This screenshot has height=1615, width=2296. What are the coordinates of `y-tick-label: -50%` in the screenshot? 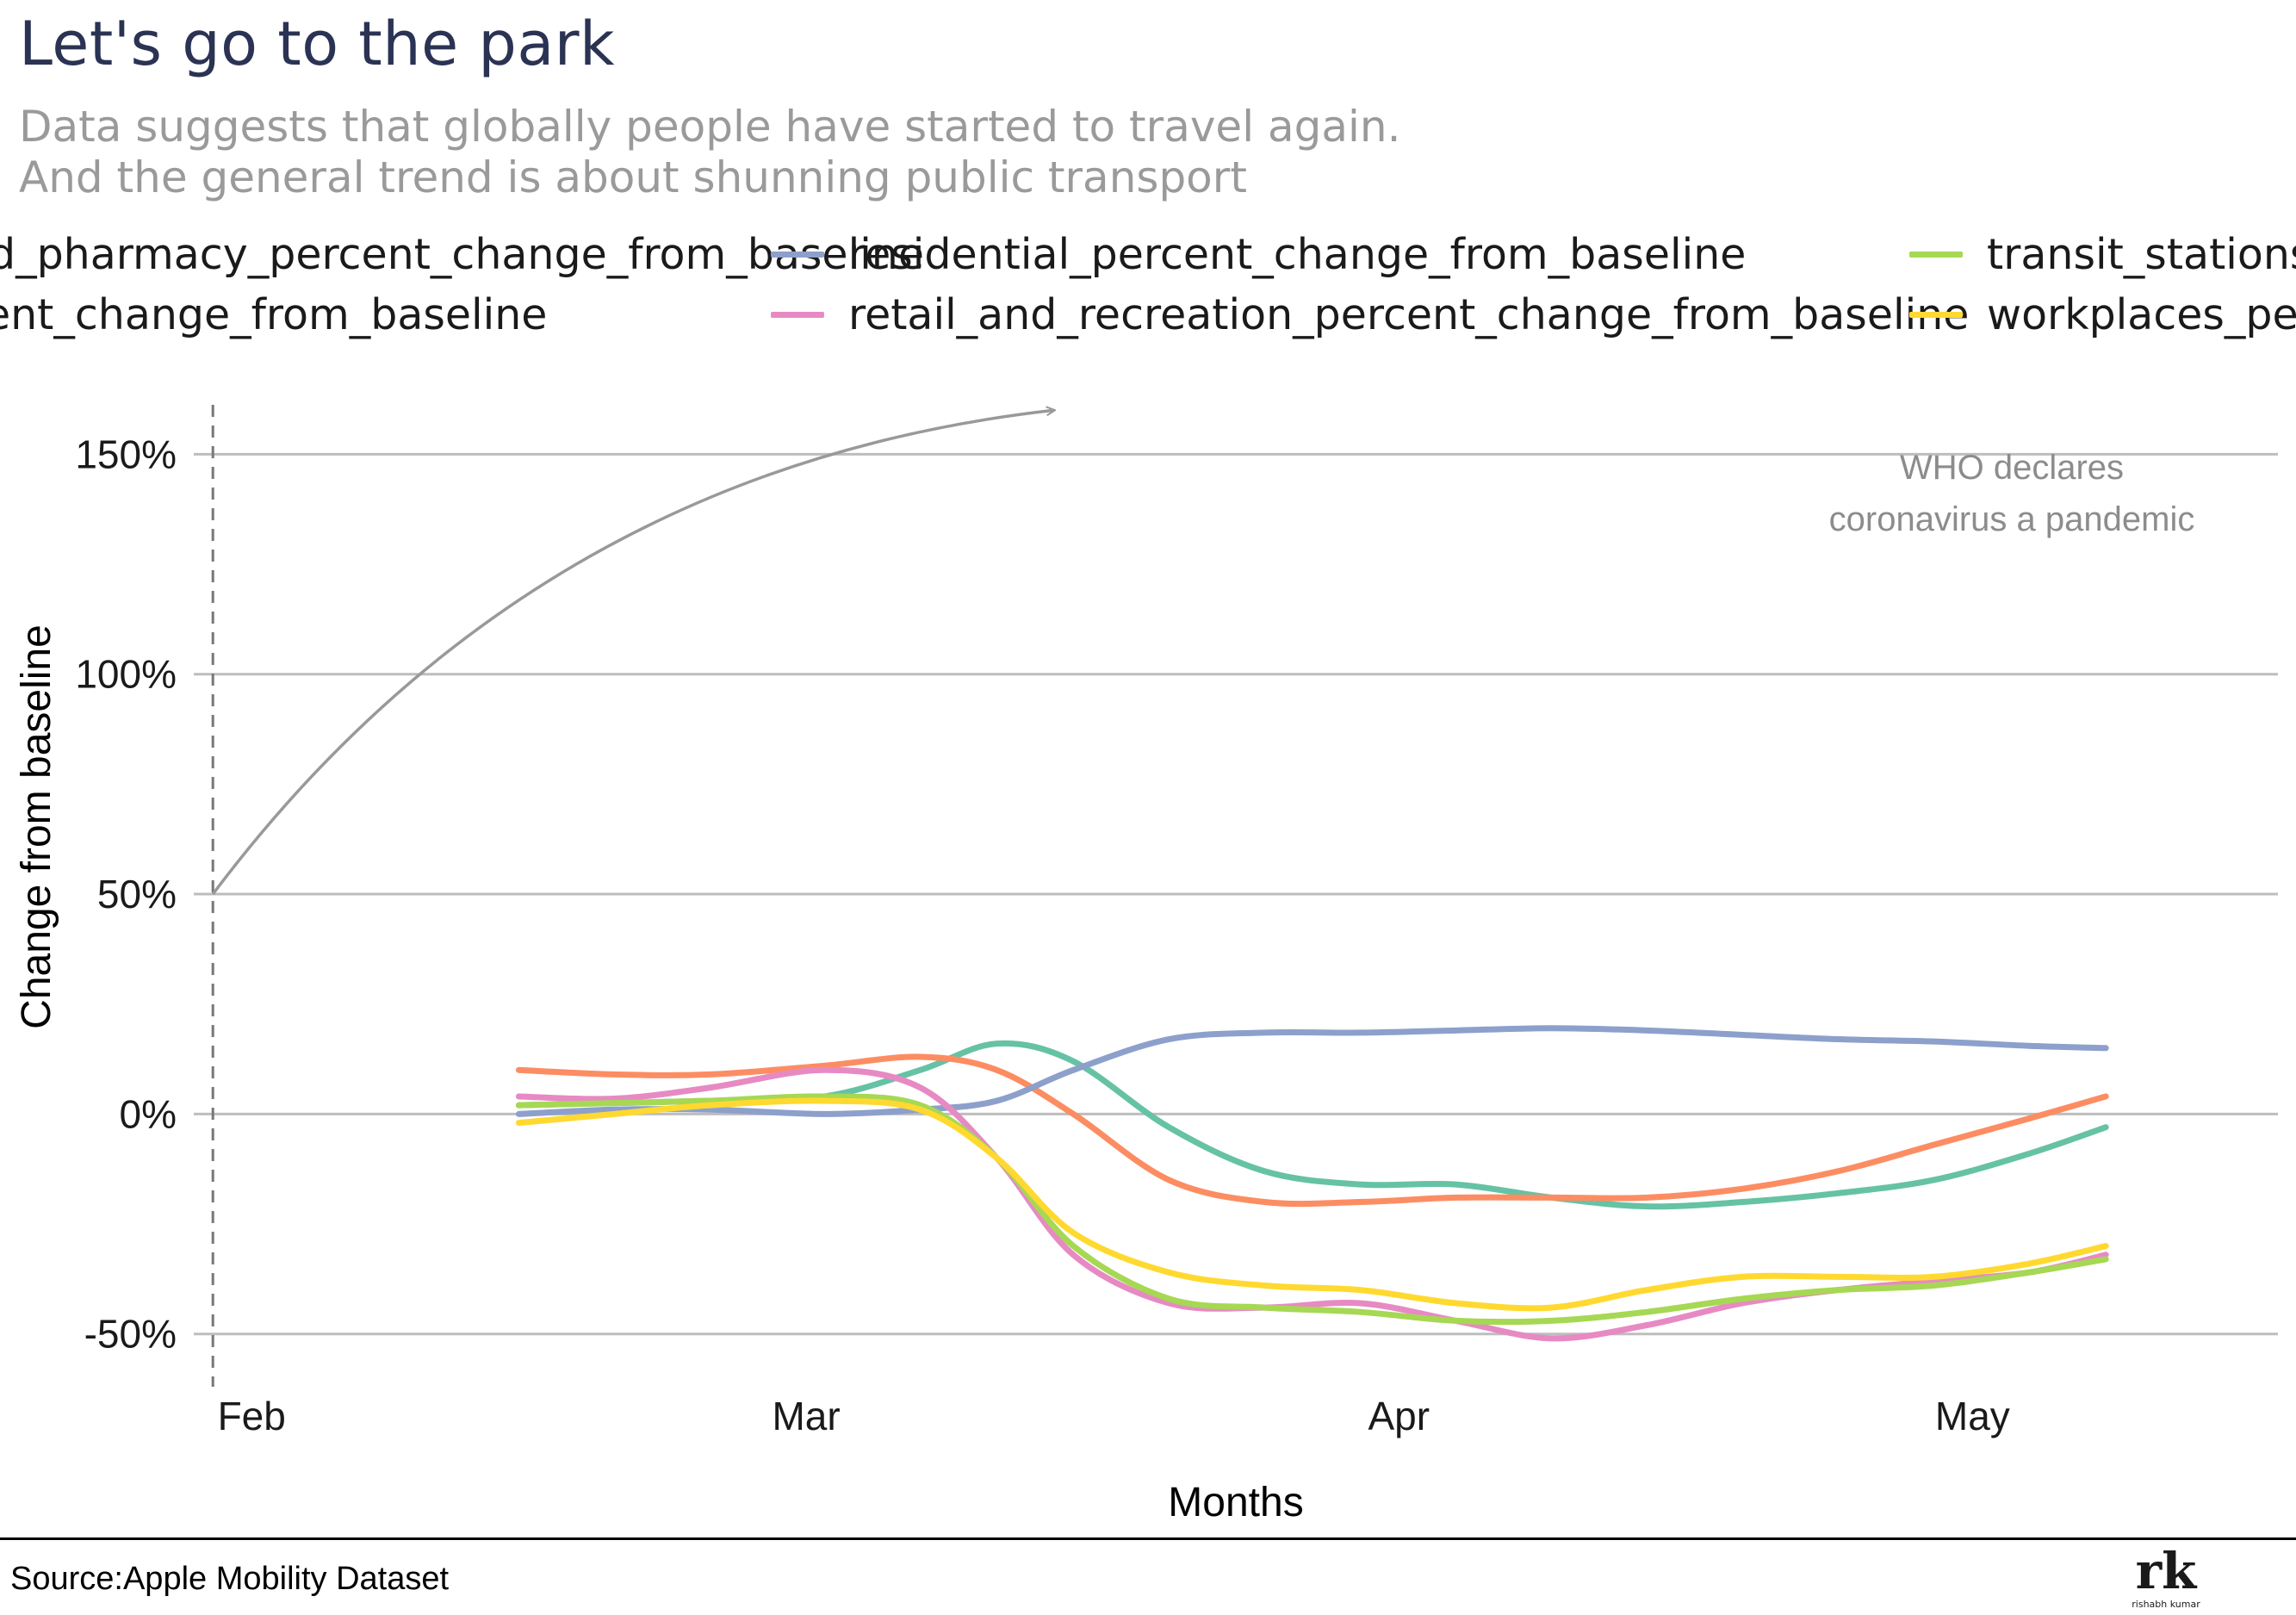 It's located at (130, 1334).